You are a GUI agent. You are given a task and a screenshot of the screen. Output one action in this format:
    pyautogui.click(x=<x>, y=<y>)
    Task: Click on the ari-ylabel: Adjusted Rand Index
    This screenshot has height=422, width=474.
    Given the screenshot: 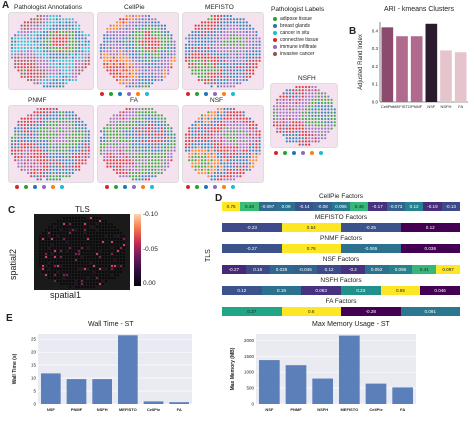 What is the action you would take?
    pyautogui.click(x=361, y=62)
    